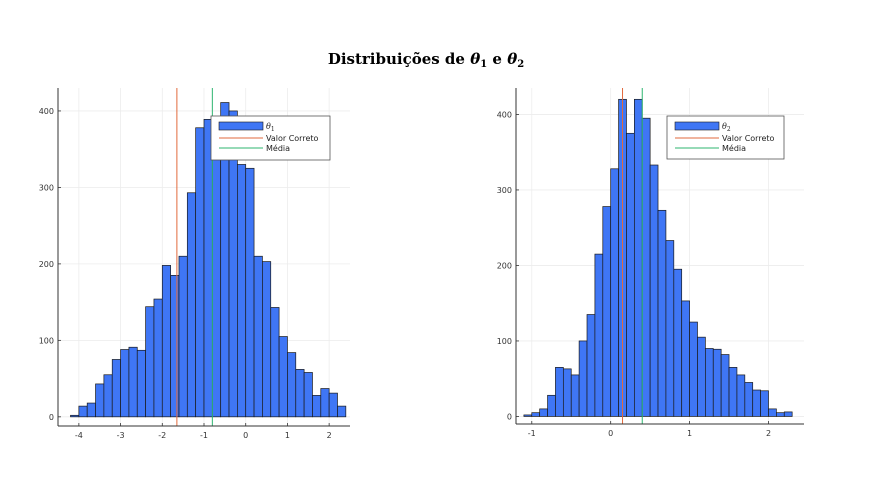  Describe the element at coordinates (689, 433) in the screenshot. I see `x-tick-label: 1` at that location.